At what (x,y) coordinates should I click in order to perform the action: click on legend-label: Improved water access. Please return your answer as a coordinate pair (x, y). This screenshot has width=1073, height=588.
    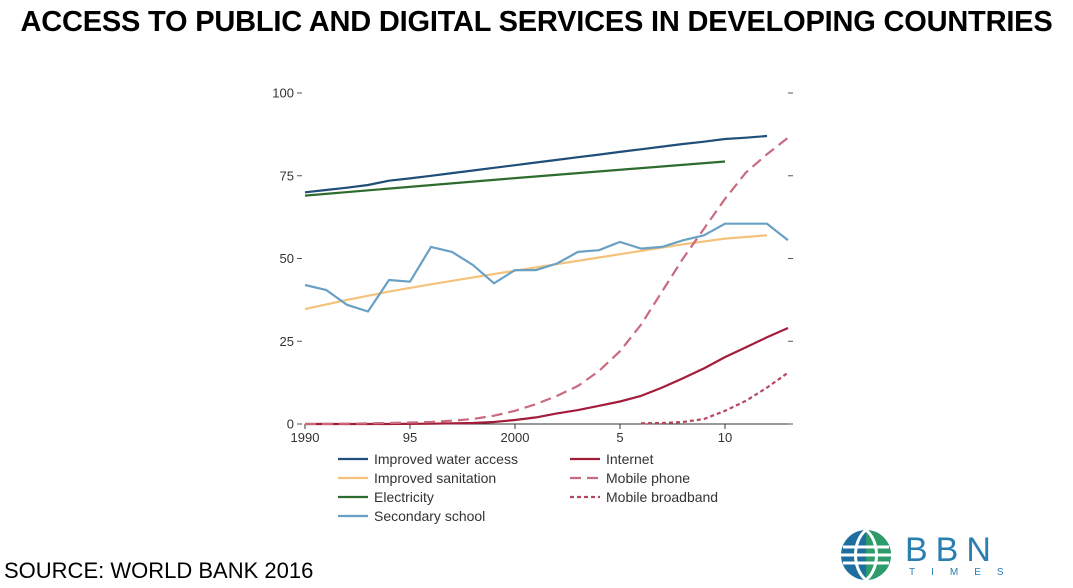
    Looking at the image, I should click on (446, 459).